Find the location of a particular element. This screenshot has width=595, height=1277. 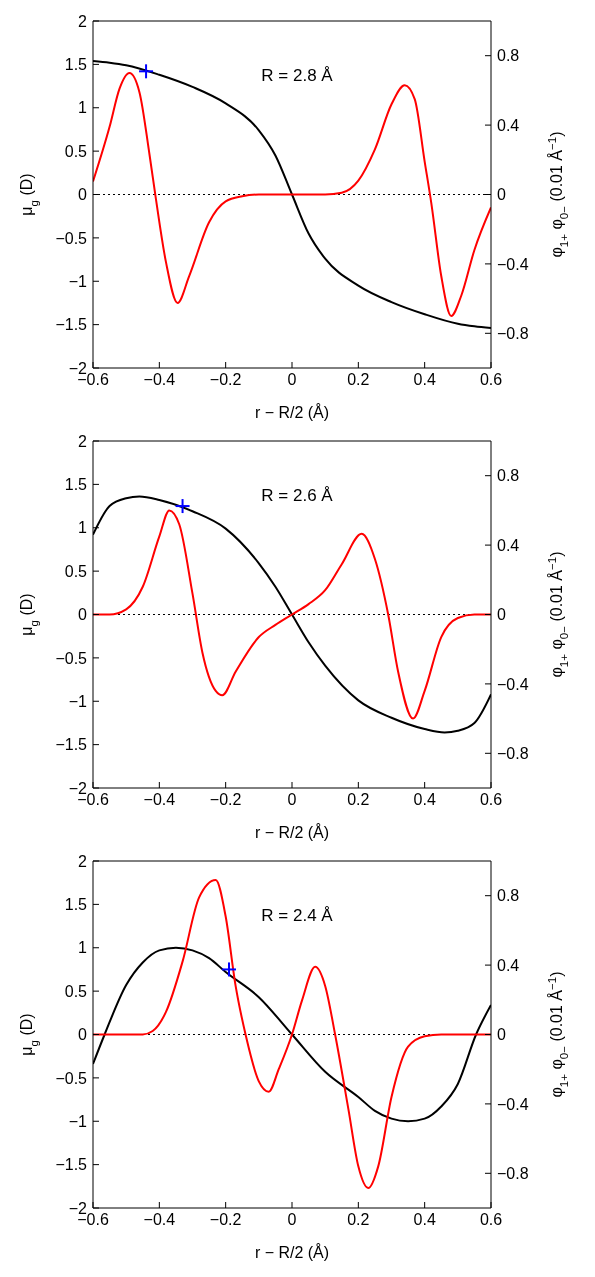

annotation: R = 2.8 Å is located at coordinates (297, 75).